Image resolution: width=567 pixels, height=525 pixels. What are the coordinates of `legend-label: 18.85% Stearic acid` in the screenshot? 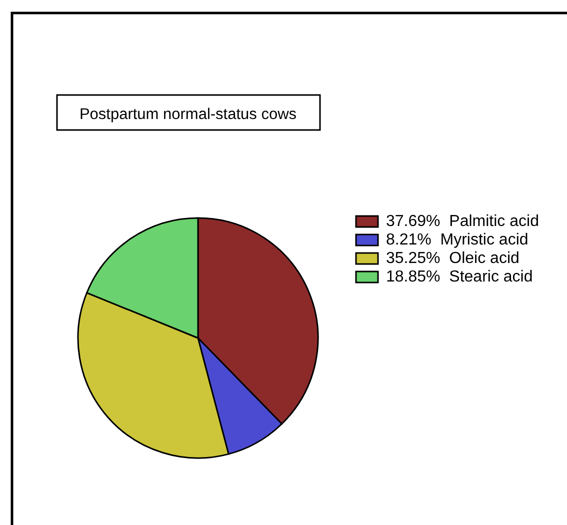 It's located at (459, 277).